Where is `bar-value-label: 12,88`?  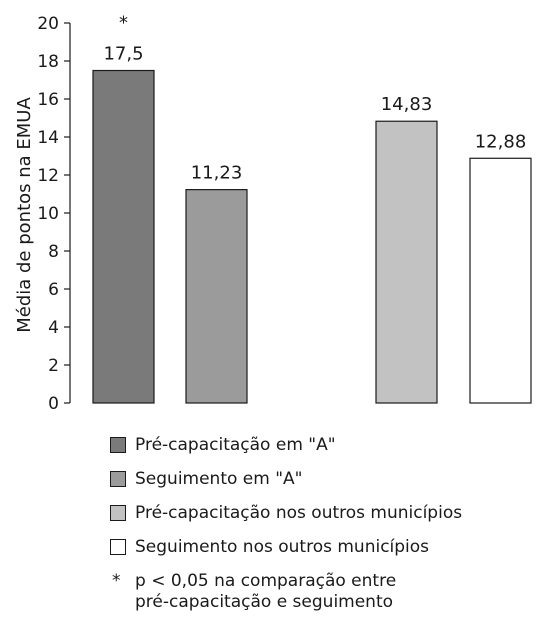
bar-value-label: 12,88 is located at coordinates (501, 141).